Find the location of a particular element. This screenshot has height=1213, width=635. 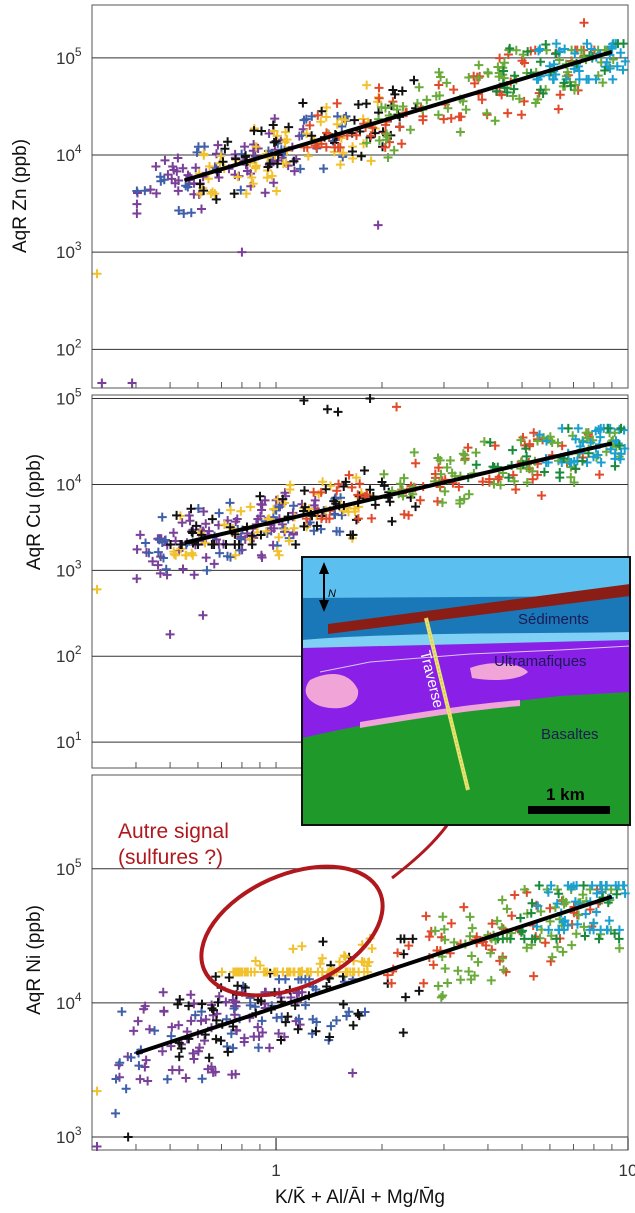

x-axis-label-text: K/K̄ + Al/Āl + Mg/M̄g is located at coordinates (360, 1197).